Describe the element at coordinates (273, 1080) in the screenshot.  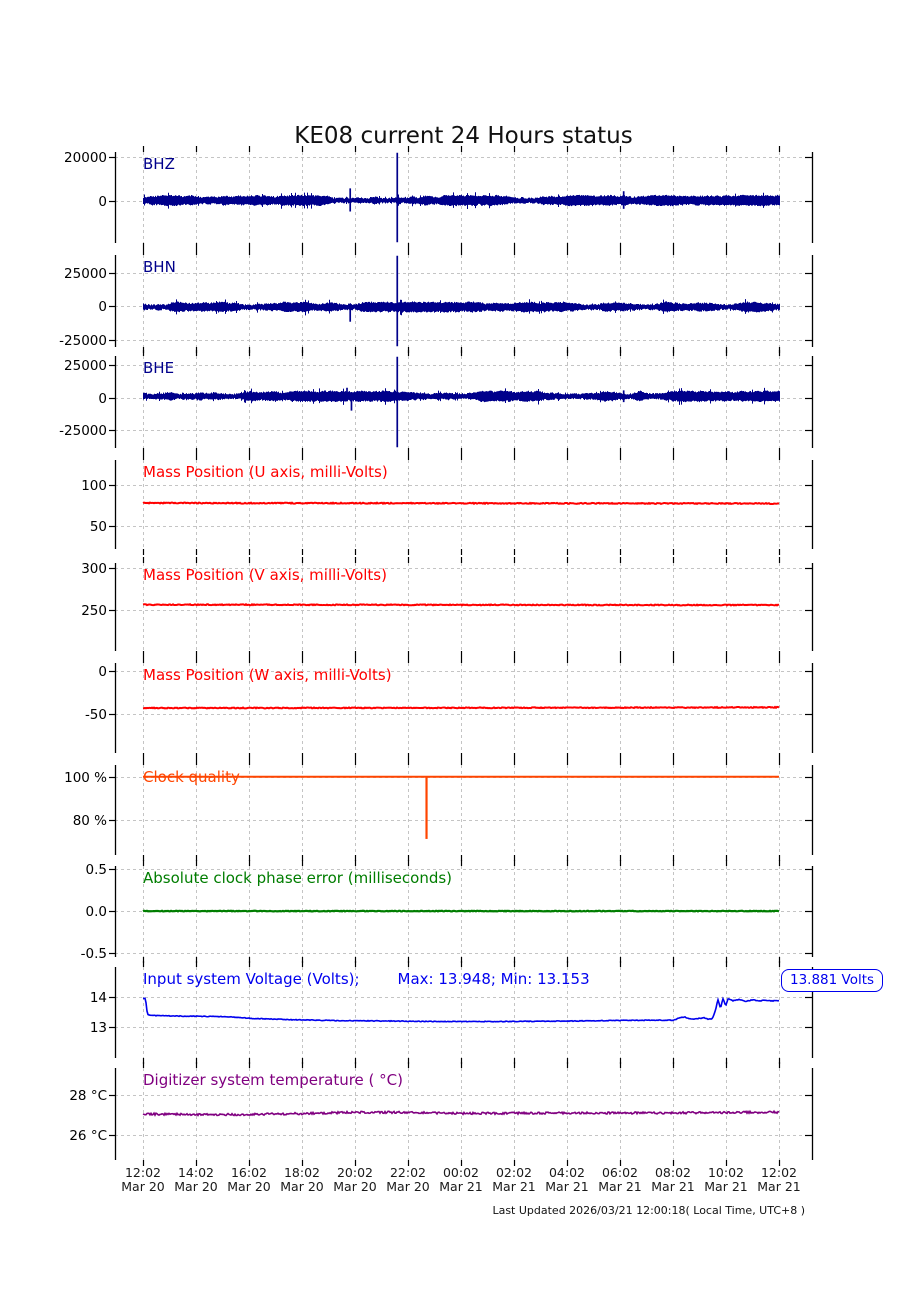
I see `subplot-label: Digitizer system temperature ( °C)` at that location.